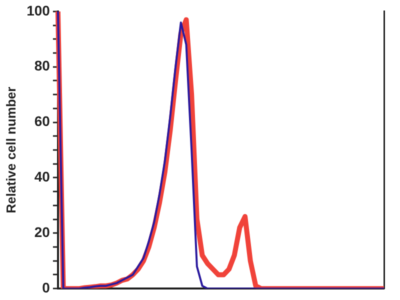 This screenshot has height=300, width=400. I want to click on y-tick-label: 80, so click(42, 66).